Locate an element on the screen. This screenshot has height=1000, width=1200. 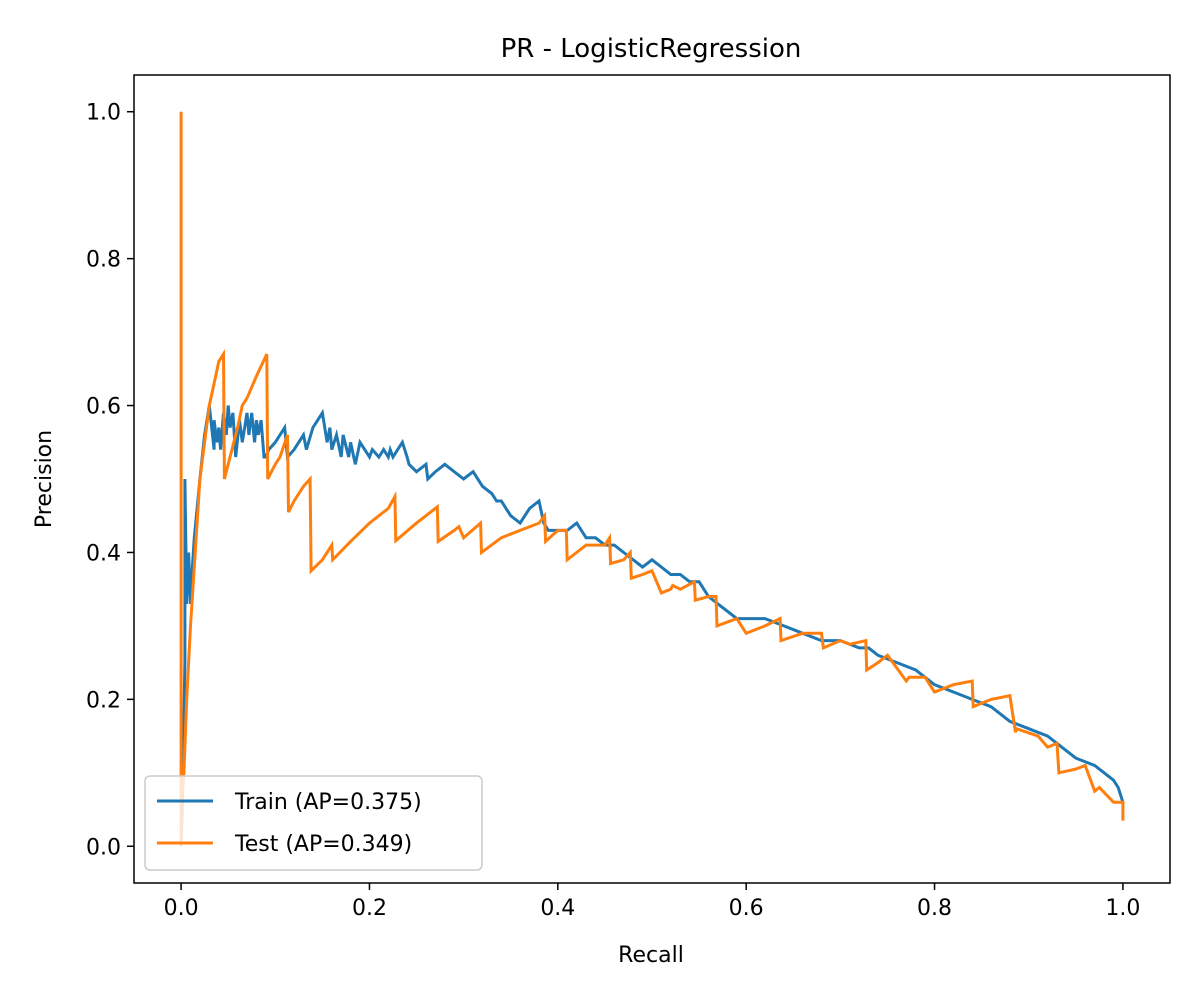
x-tick-label: 0.4 is located at coordinates (557, 908).